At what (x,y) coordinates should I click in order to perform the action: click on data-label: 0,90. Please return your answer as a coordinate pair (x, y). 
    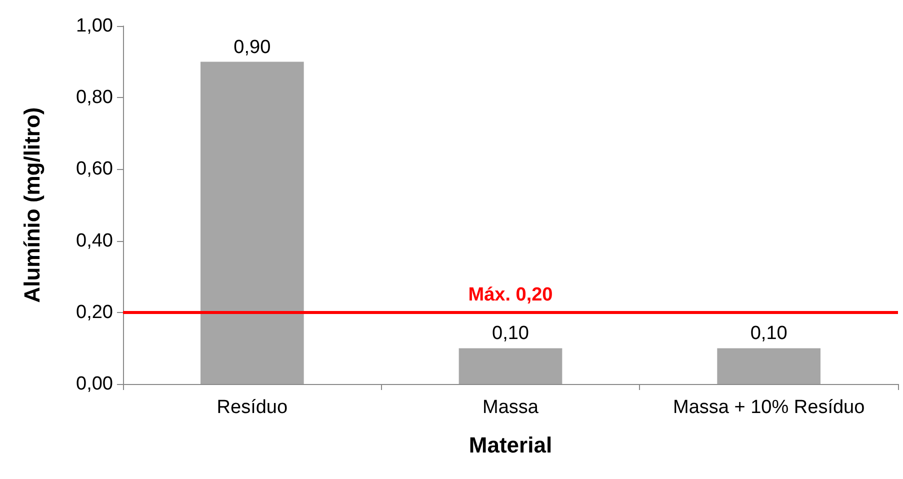
    Looking at the image, I should click on (252, 47).